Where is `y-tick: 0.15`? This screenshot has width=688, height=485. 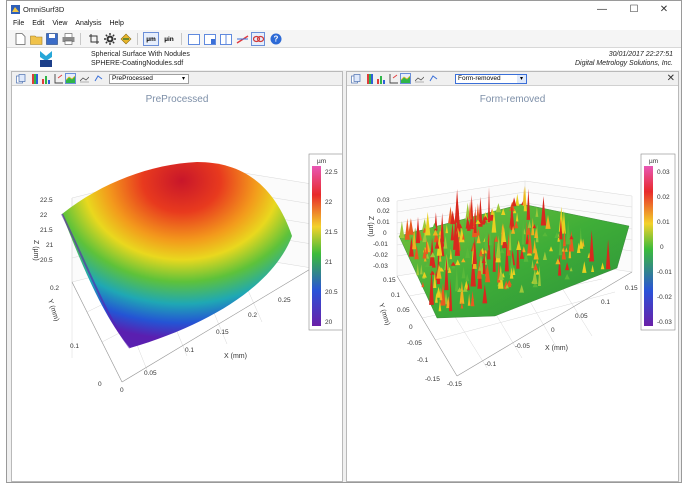
y-tick: 0.15 is located at coordinates (389, 280).